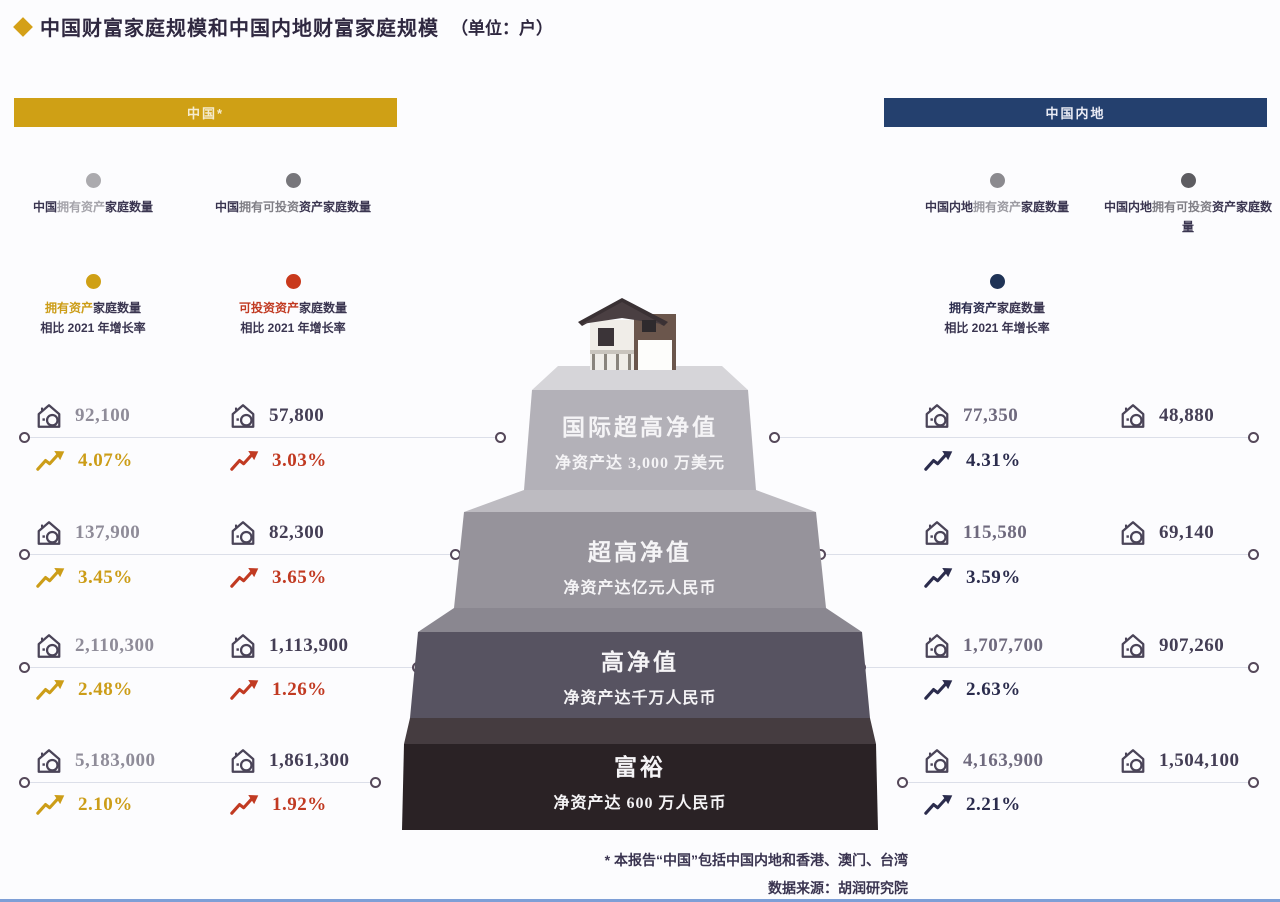 This screenshot has height=902, width=1280. What do you see at coordinates (297, 532) in the screenshot?
I see `value: 82,300` at bounding box center [297, 532].